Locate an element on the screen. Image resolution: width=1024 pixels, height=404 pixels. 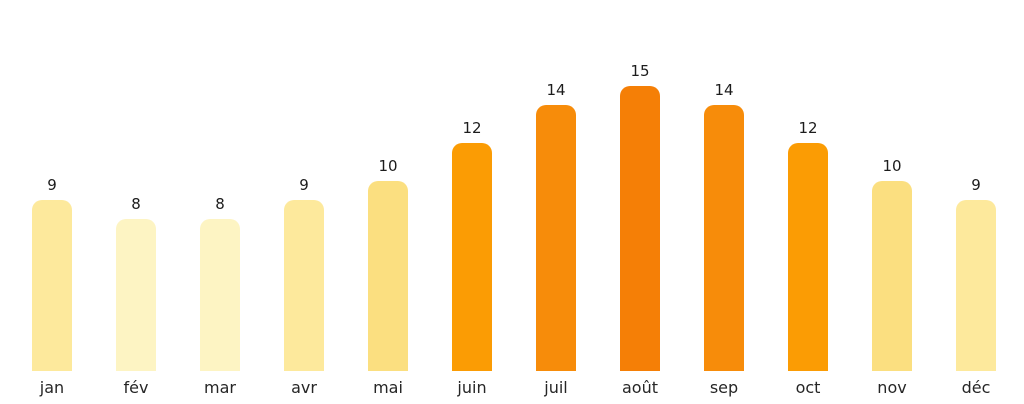
bar-column: 9 jan is located at coordinates (52, 202).